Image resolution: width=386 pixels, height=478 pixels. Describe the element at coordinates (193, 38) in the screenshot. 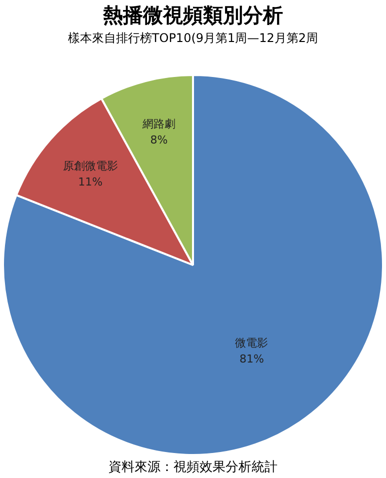

I see `chart-subtitle: 樣本來自排行榜TOP10(9月第1周—12月第2周` at that location.